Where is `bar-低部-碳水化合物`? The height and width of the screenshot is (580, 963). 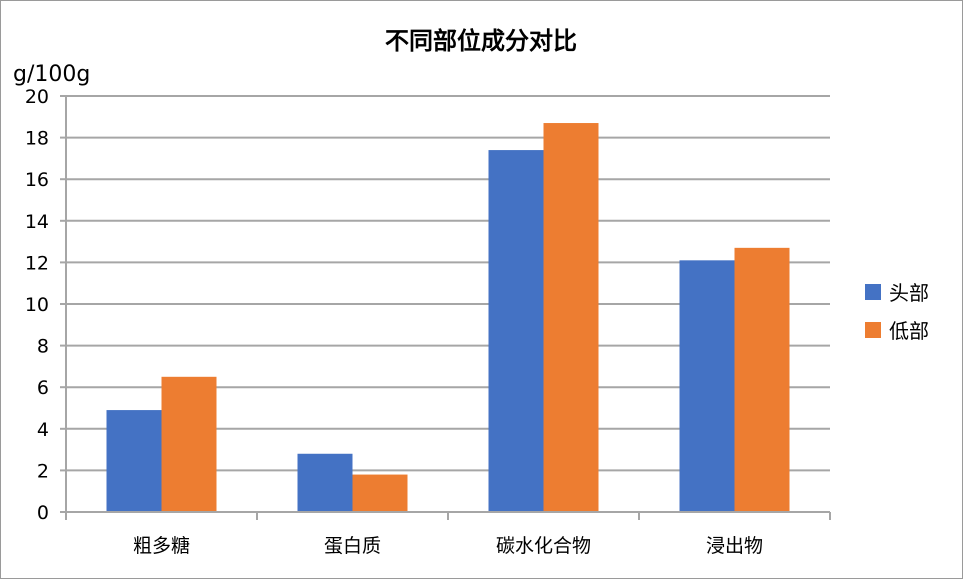
bar-低部-碳水化合物 is located at coordinates (571, 317).